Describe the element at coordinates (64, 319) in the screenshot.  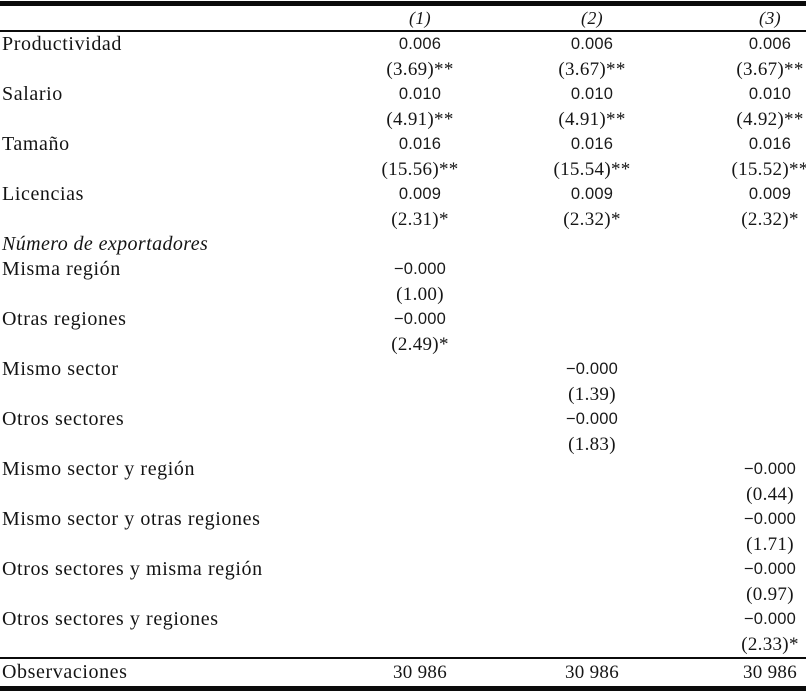
I see `row-label: Otras regiones` at that location.